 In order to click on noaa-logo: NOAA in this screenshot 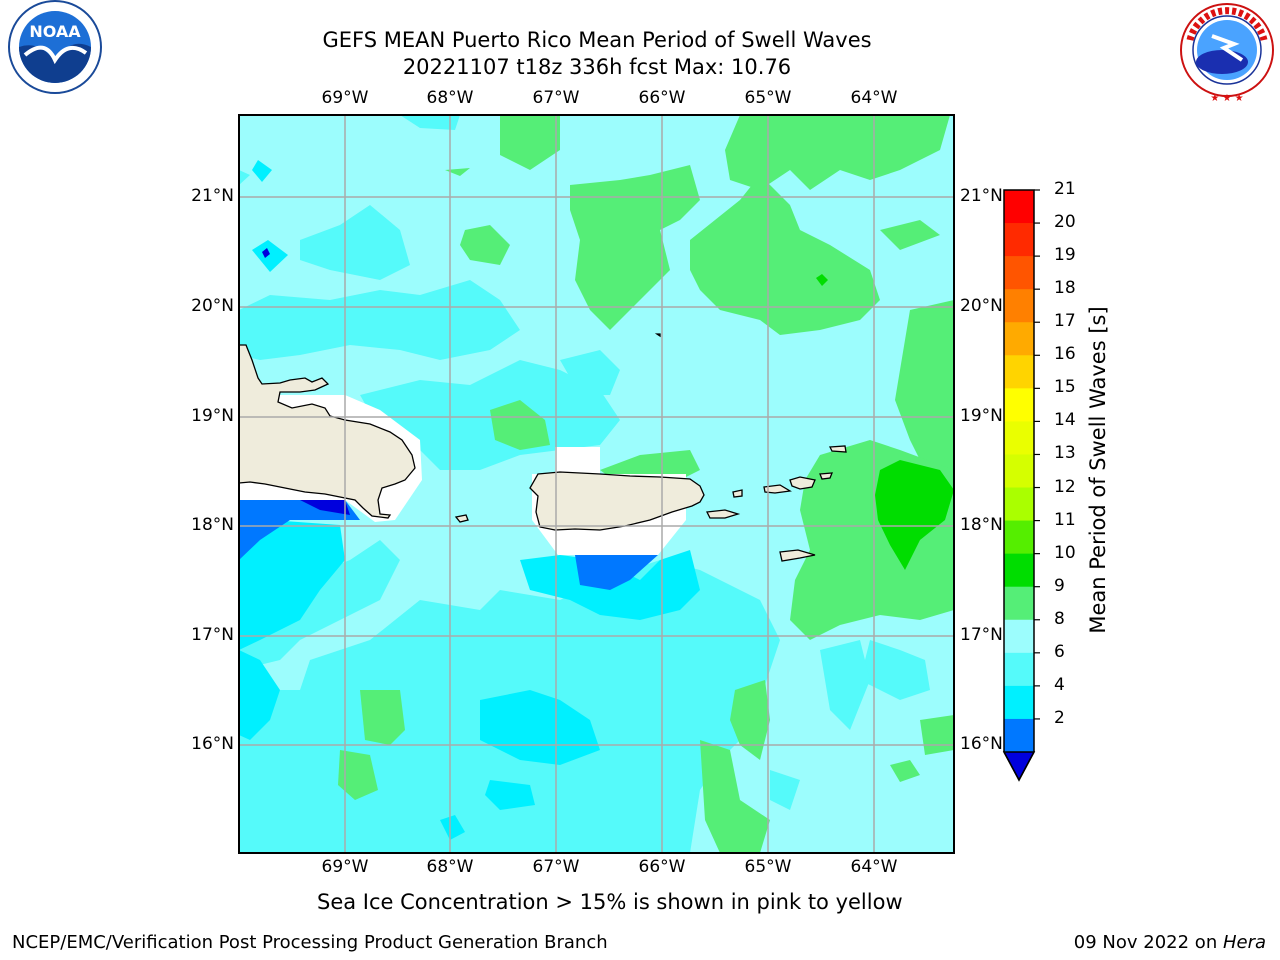, I will do `click(55, 47)`.